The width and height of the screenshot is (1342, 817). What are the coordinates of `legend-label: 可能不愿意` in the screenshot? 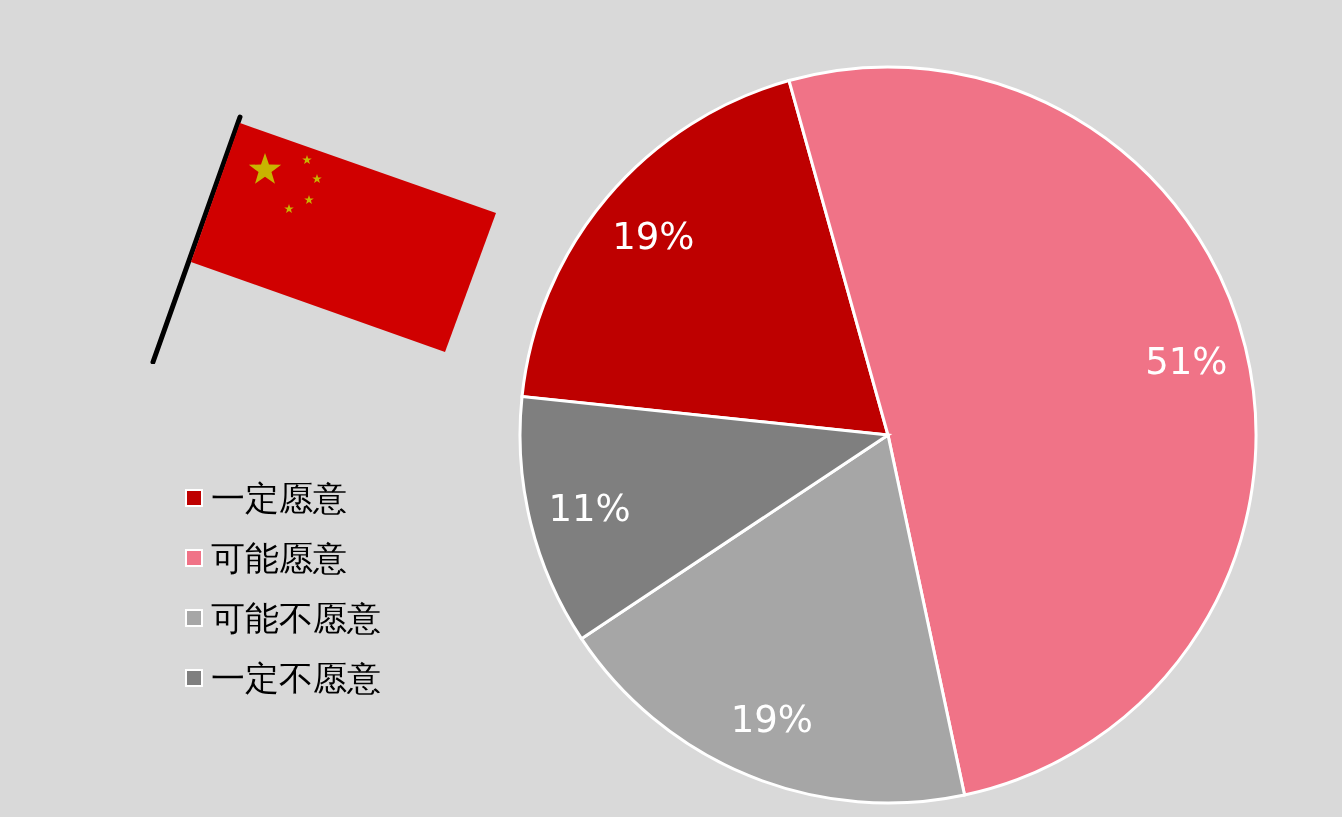 It's located at (296, 618).